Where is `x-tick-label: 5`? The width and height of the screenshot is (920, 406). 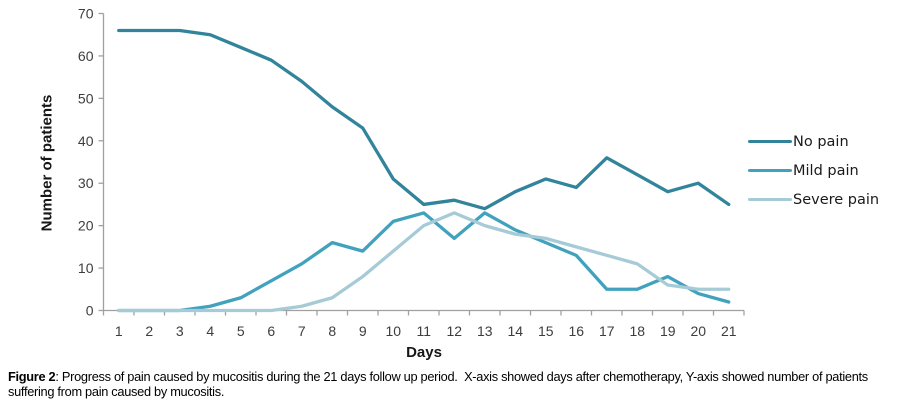
x-tick-label: 5 is located at coordinates (241, 331).